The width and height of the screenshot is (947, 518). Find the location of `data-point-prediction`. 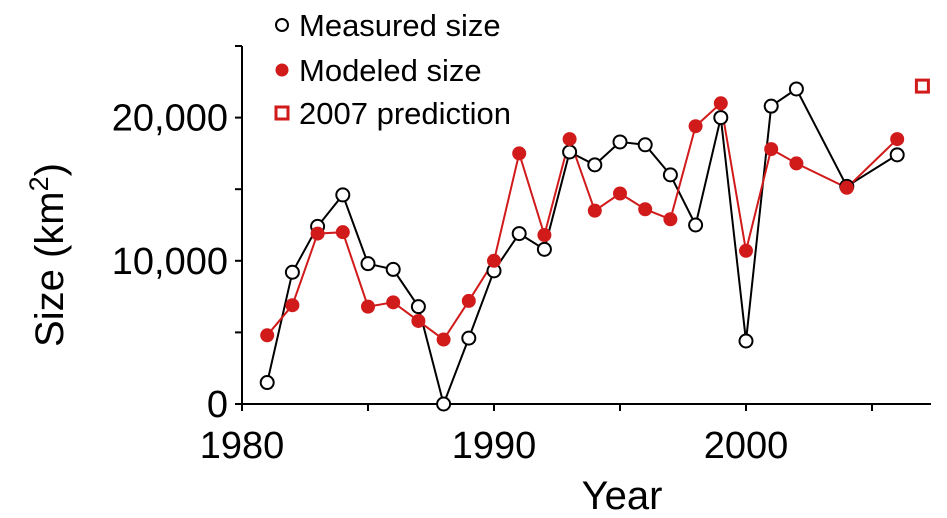

data-point-prediction is located at coordinates (922, 86).